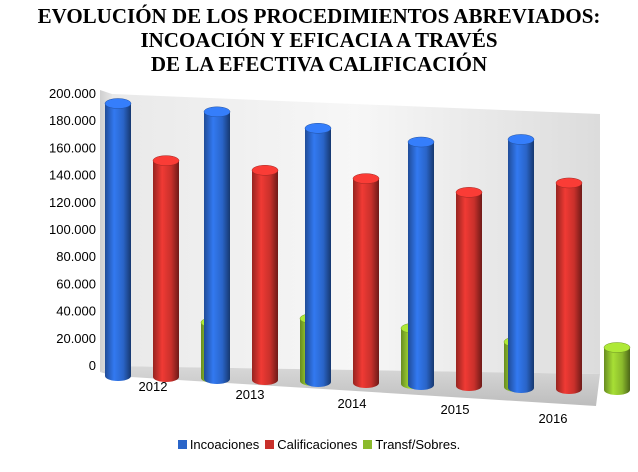 The width and height of the screenshot is (638, 472). Describe the element at coordinates (92, 365) in the screenshot. I see `y-tick-label: 0` at that location.